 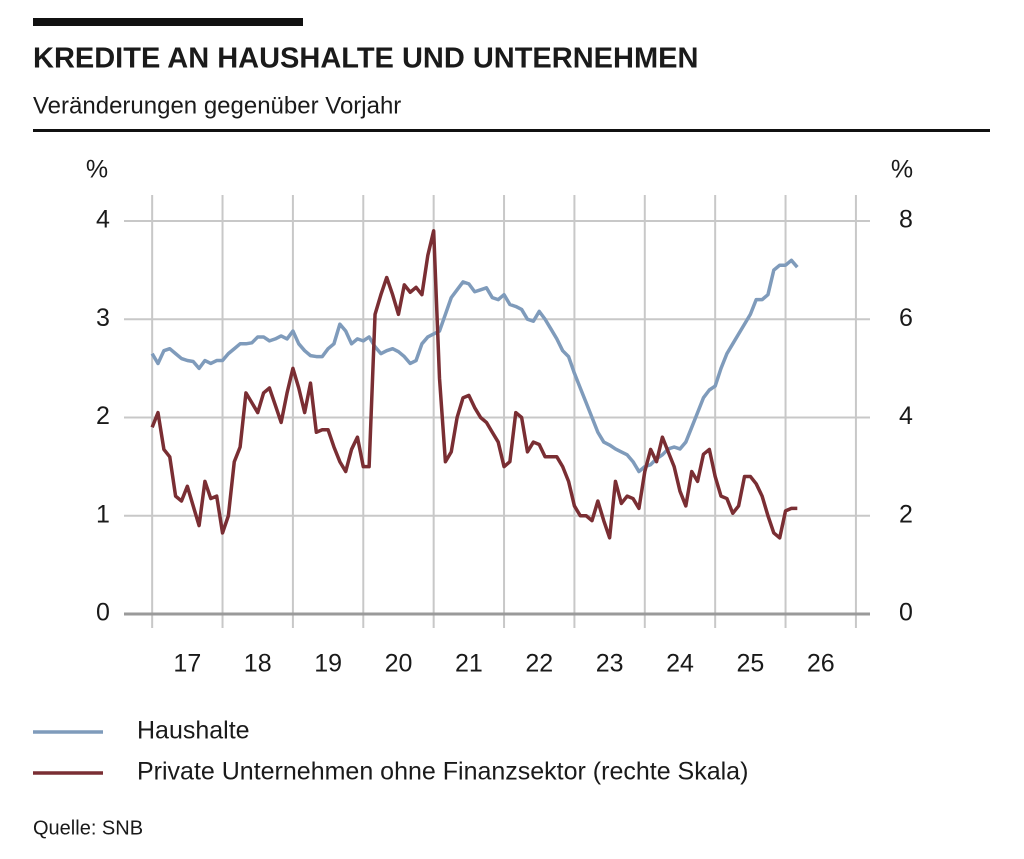 What do you see at coordinates (906, 514) in the screenshot?
I see `y2-tick-label: 2` at bounding box center [906, 514].